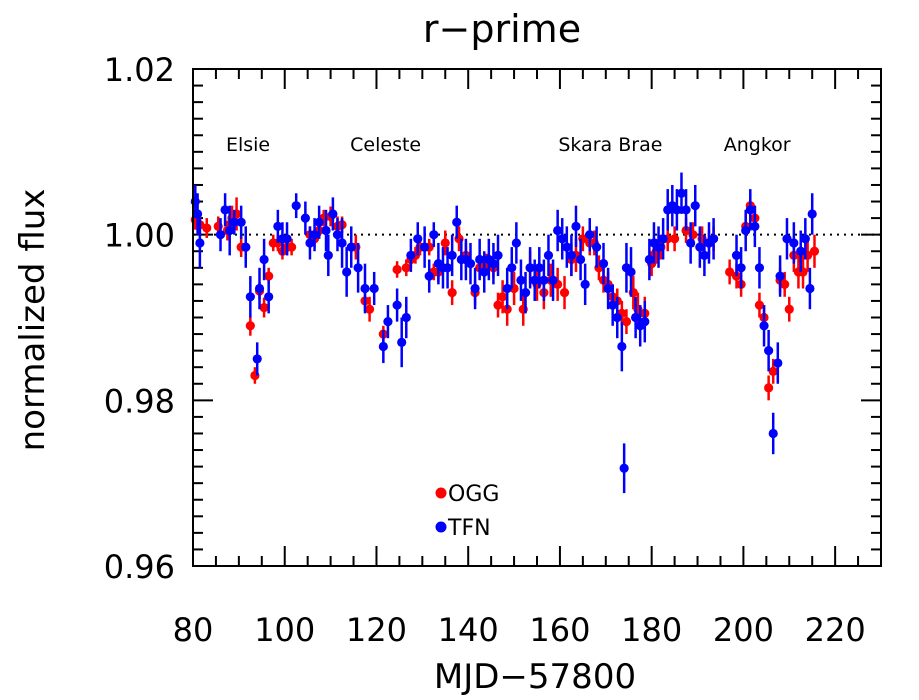 The height and width of the screenshot is (700, 919). What do you see at coordinates (757, 145) in the screenshot?
I see `group-annotation: Angkor` at bounding box center [757, 145].